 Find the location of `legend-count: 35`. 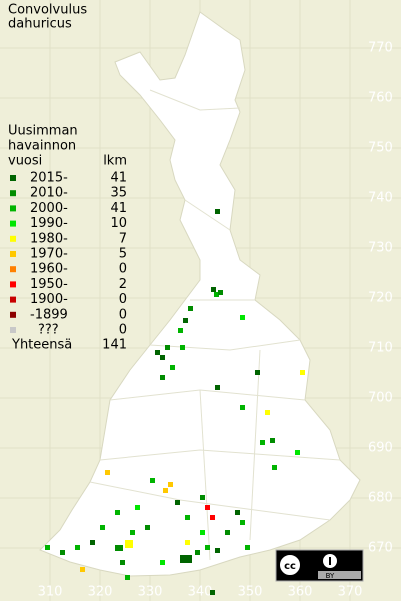

legend-count: 35 is located at coordinates (118, 193).